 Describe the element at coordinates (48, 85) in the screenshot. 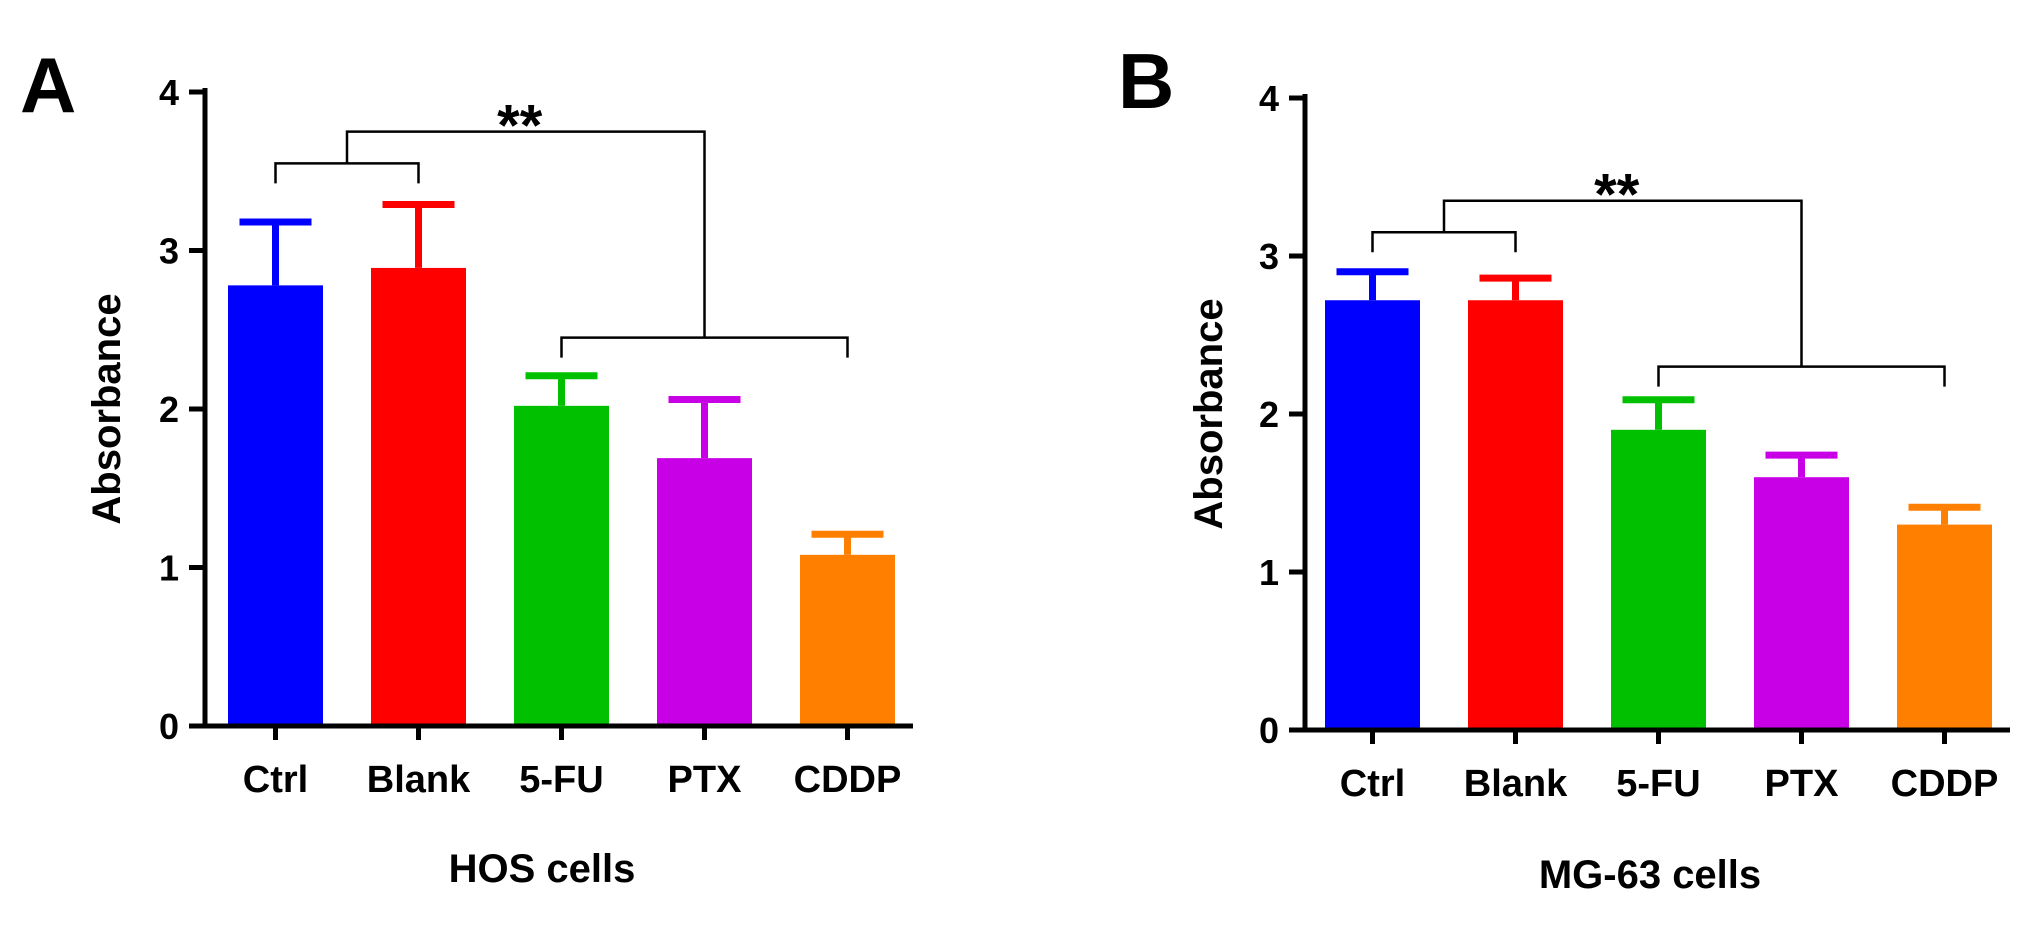

I see `panel-label: A` at that location.